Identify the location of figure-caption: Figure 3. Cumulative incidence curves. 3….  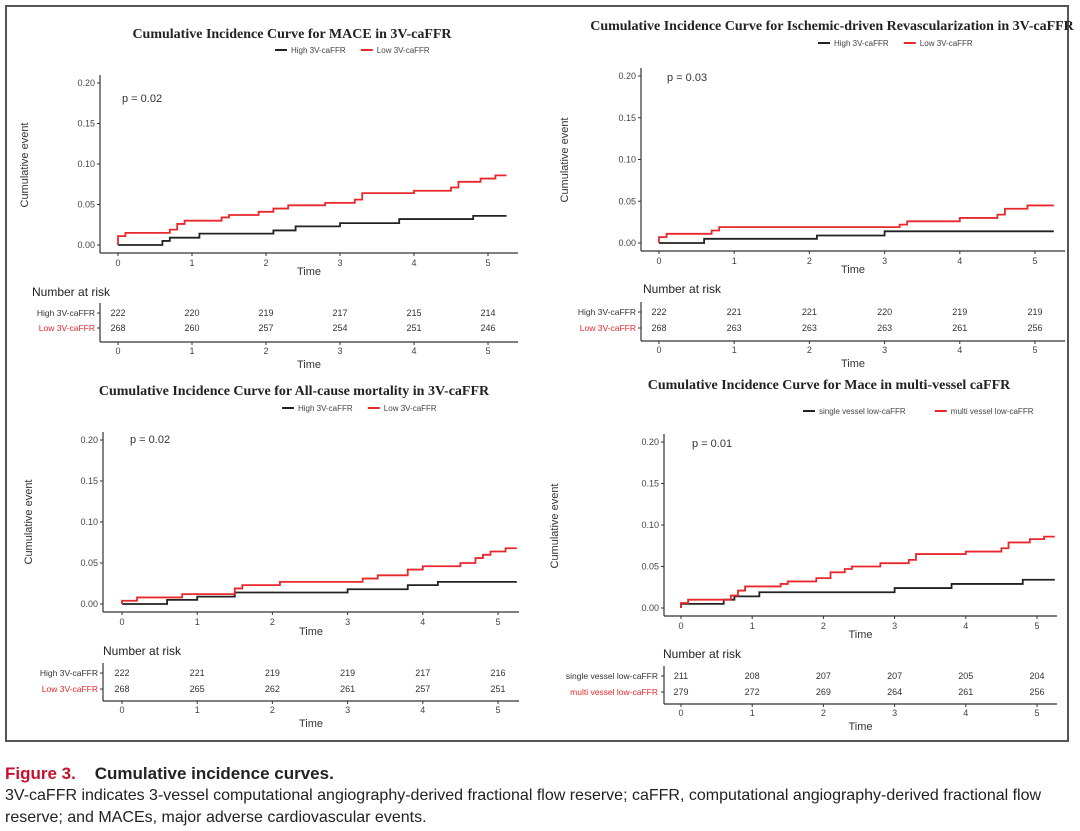
(541, 796).